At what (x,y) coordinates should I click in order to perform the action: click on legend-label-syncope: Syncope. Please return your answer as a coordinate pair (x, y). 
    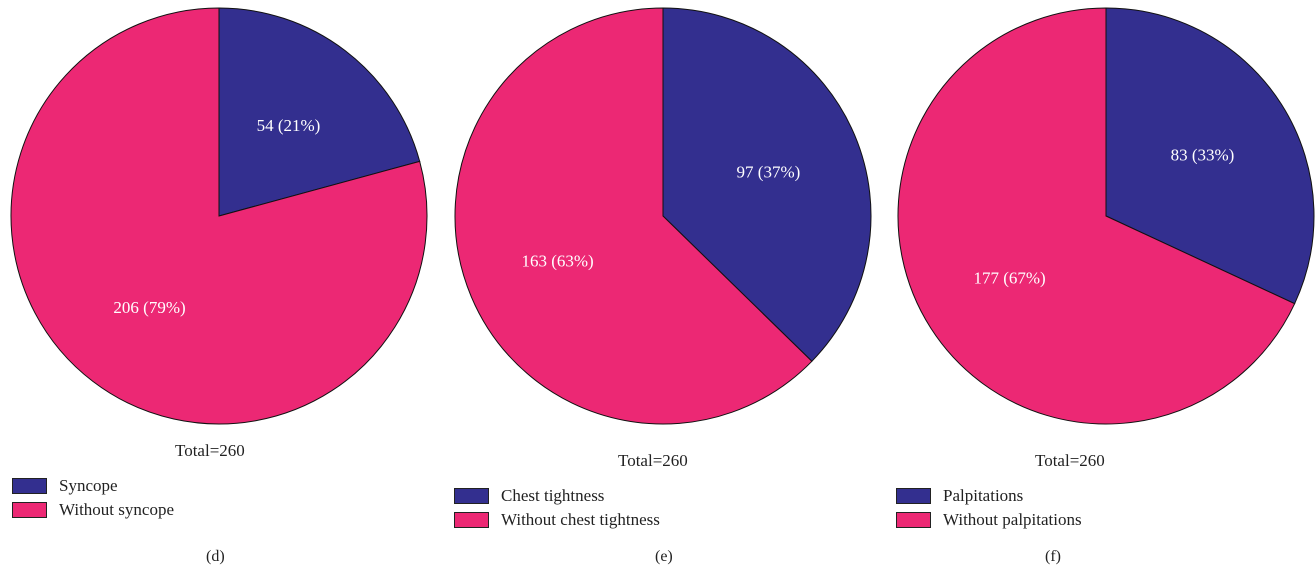
    Looking at the image, I should click on (88, 485).